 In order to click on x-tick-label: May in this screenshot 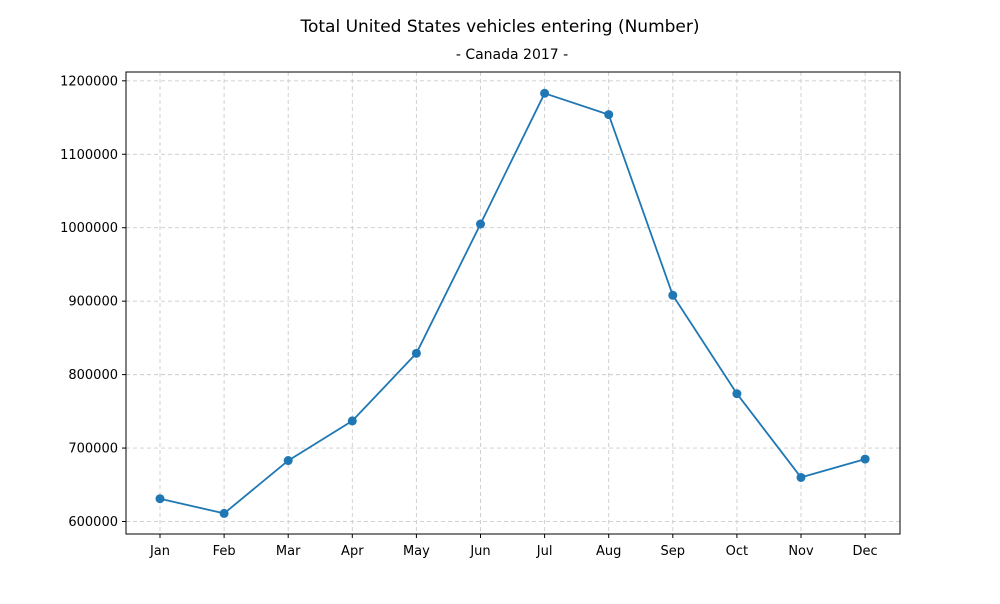, I will do `click(416, 551)`.